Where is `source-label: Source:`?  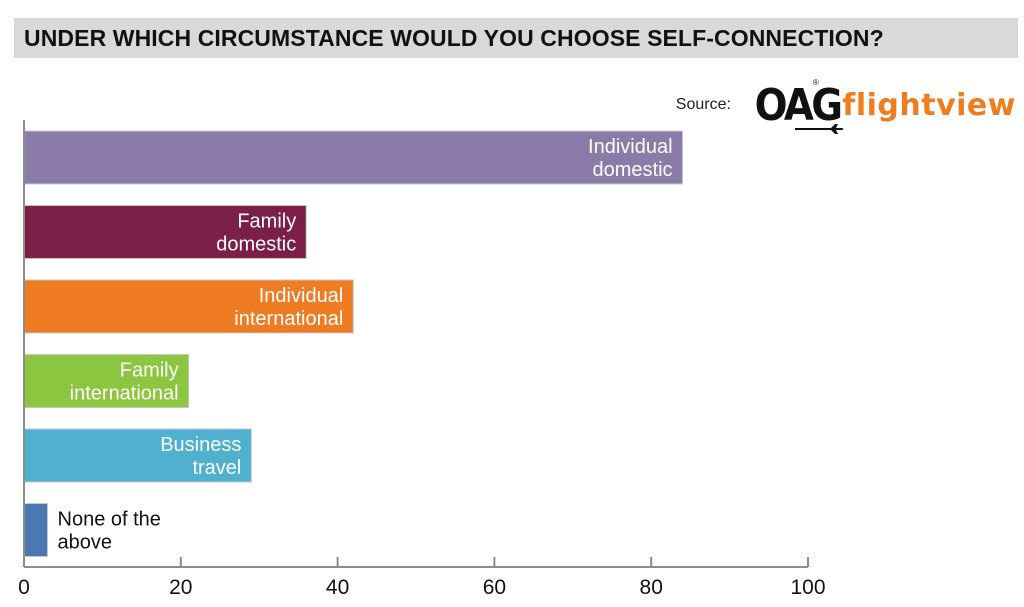 source-label: Source: is located at coordinates (703, 104).